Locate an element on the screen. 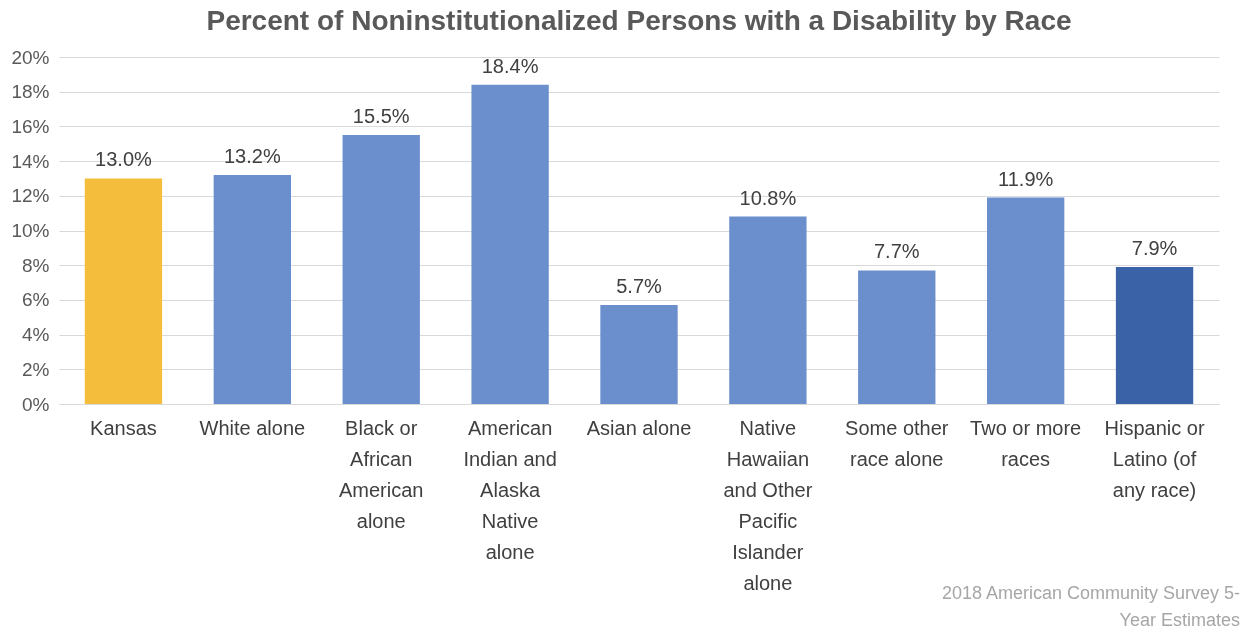 The image size is (1256, 636). y-tick-label: 6% is located at coordinates (36, 300).